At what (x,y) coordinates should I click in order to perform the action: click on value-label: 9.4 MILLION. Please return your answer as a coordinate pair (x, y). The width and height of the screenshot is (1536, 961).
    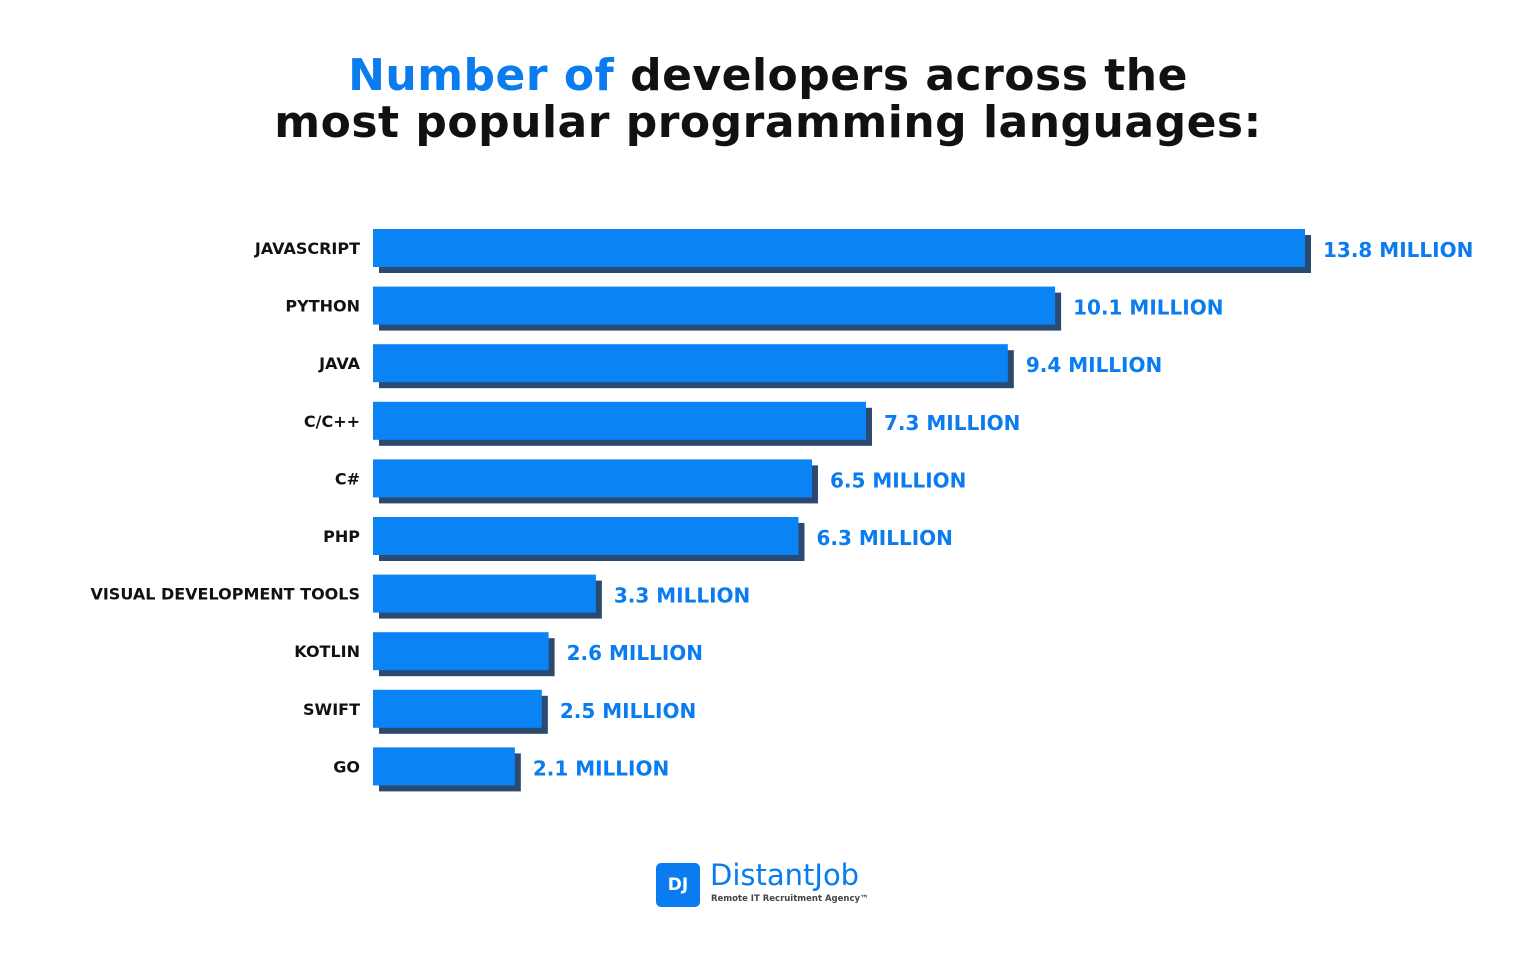
    Looking at the image, I should click on (1094, 365).